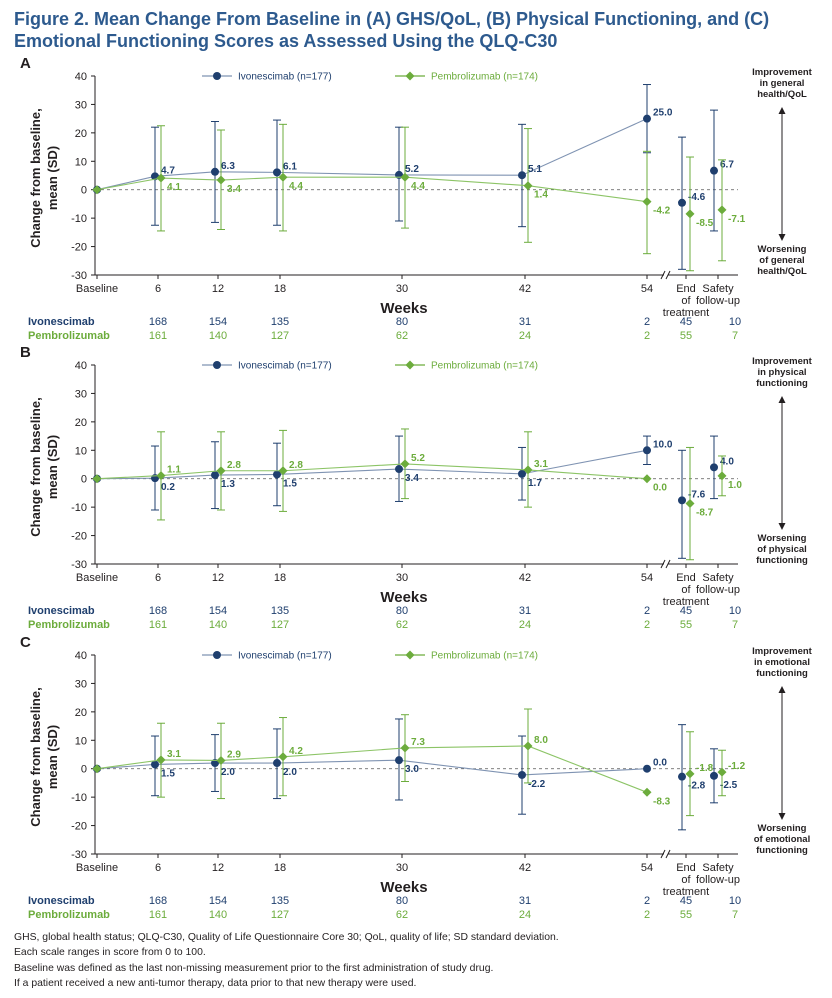 This screenshot has height=998, width=832. I want to click on x-tick-label: End of treatment, so click(686, 301).